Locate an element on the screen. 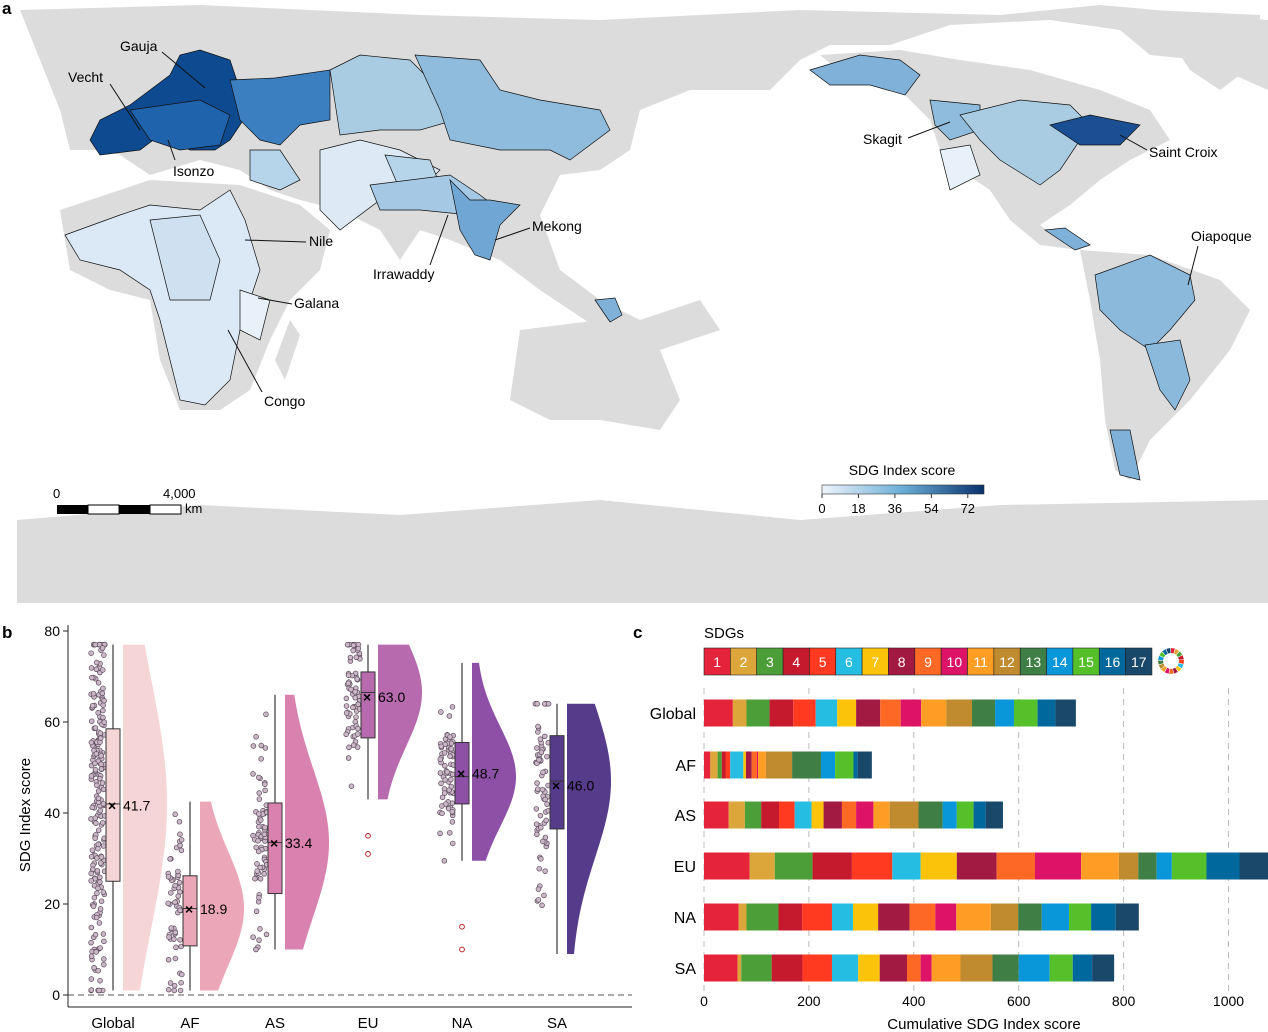 The width and height of the screenshot is (1268, 1032). sdg-legend-label: 3 is located at coordinates (770, 662).